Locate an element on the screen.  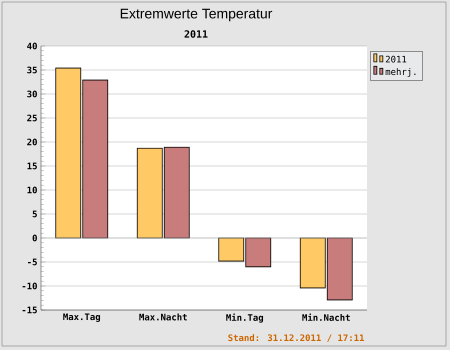
y-tick-label: 15 is located at coordinates (32, 166).